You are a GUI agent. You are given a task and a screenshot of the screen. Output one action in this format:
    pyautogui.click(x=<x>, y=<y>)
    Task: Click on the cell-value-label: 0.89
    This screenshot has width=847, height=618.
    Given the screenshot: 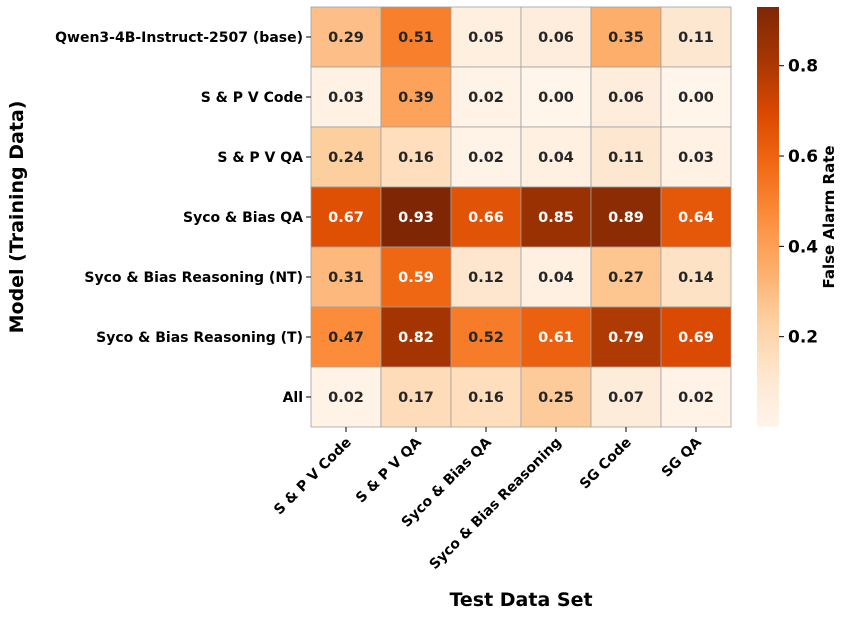 What is the action you would take?
    pyautogui.click(x=626, y=218)
    